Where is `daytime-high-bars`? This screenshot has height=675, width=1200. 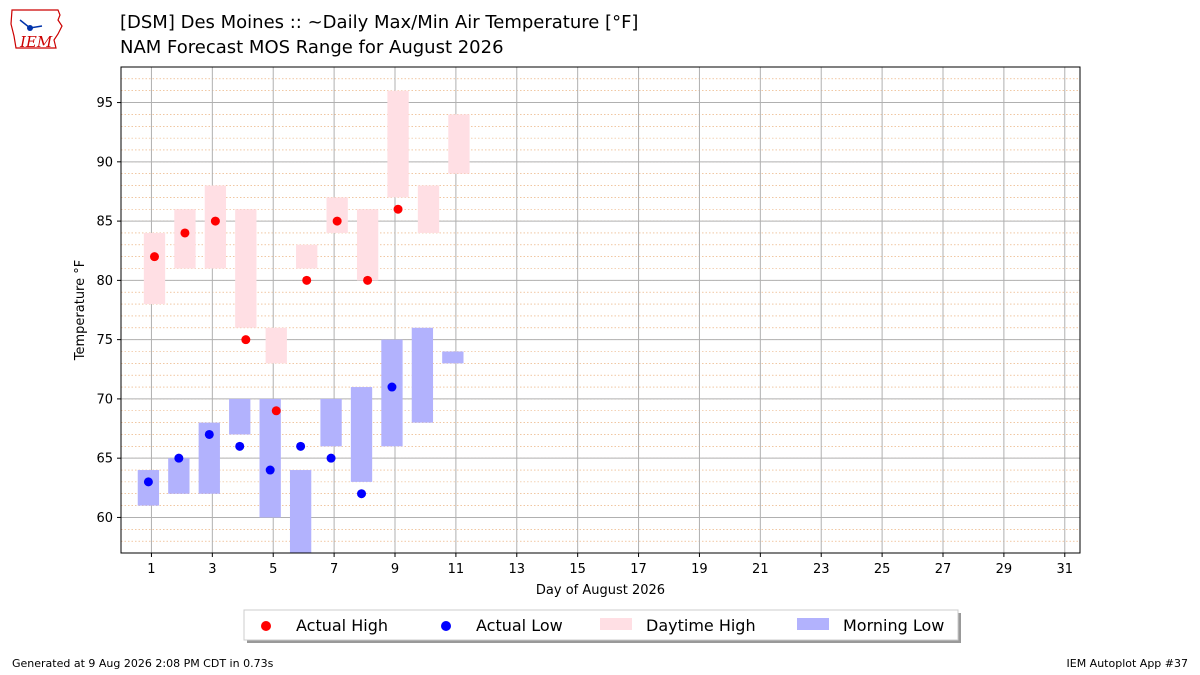 daytime-high-bars is located at coordinates (306, 227).